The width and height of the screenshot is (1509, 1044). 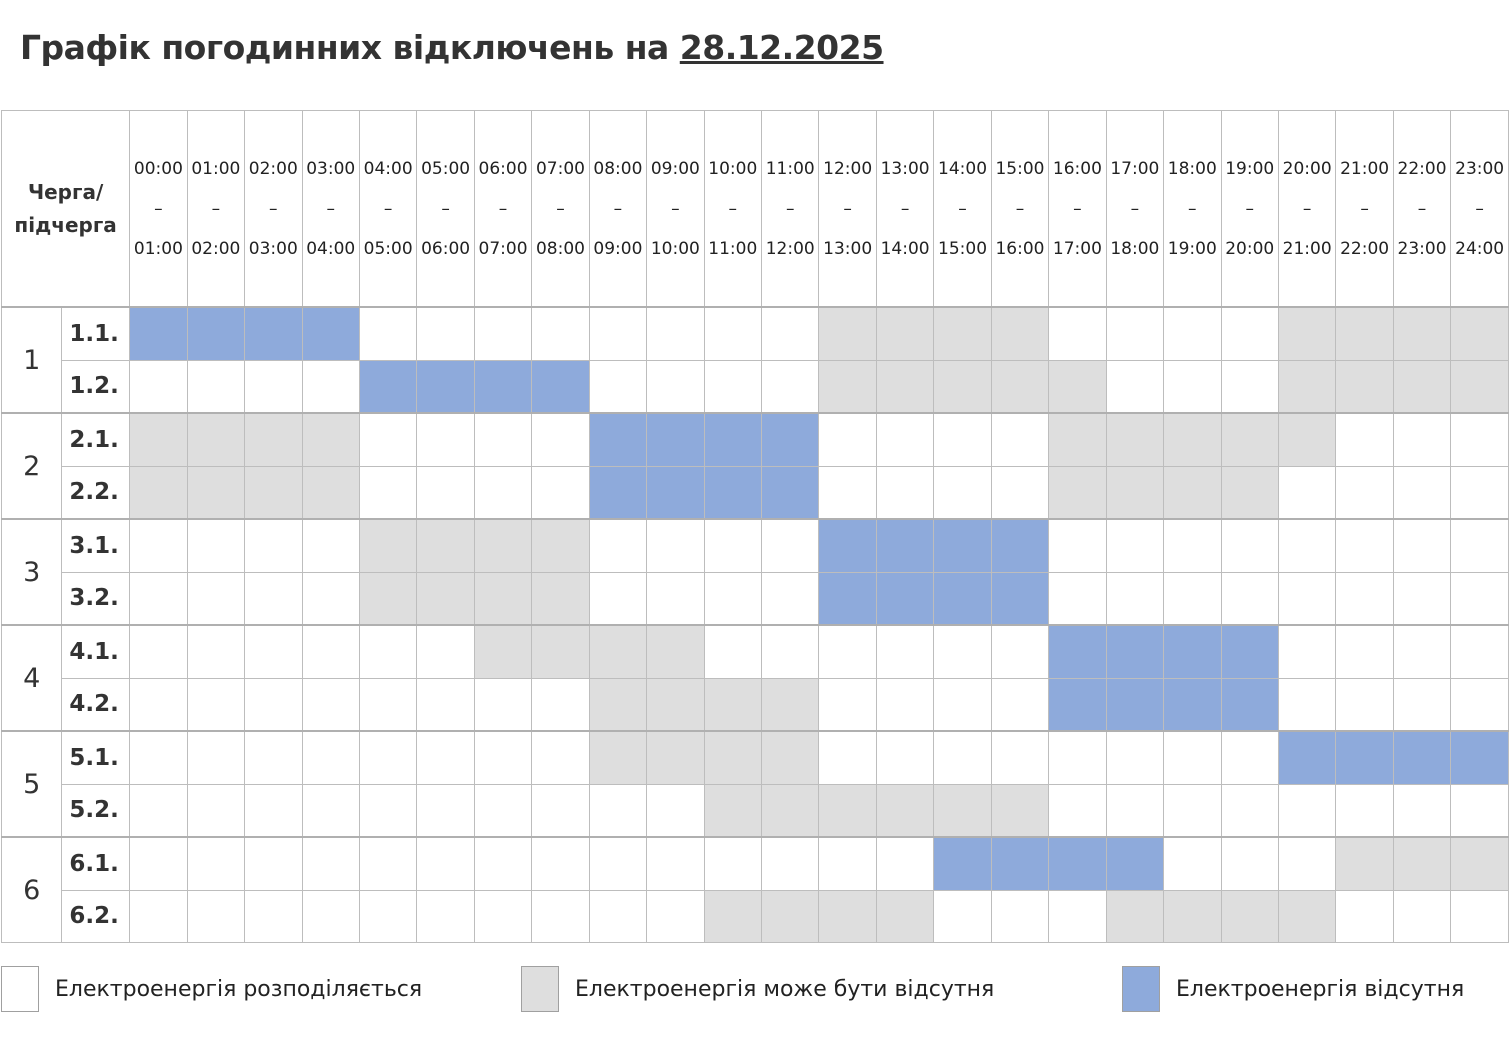 I want to click on table-row: 5.2., so click(x=755, y=810).